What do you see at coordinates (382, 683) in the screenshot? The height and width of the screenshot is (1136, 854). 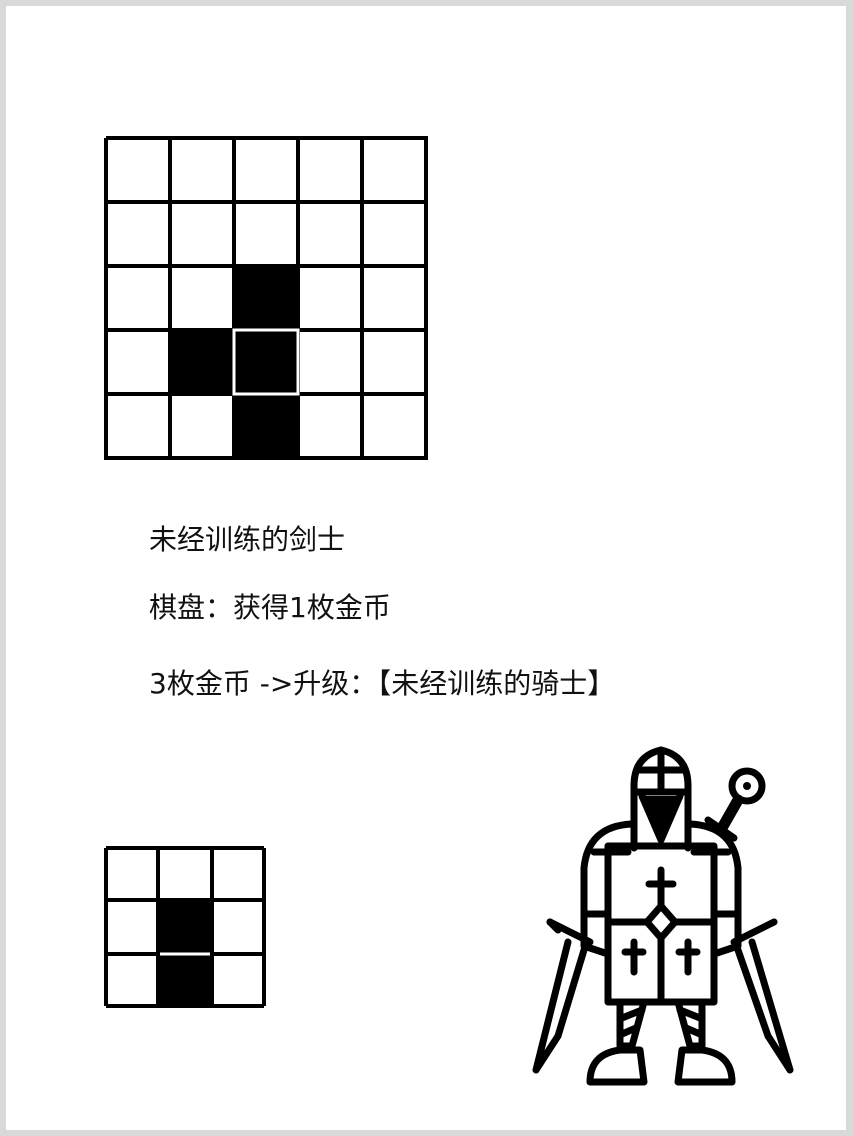 I see `upgrade-text: 3枚金币 ->升级：【未经训练的骑士】` at bounding box center [382, 683].